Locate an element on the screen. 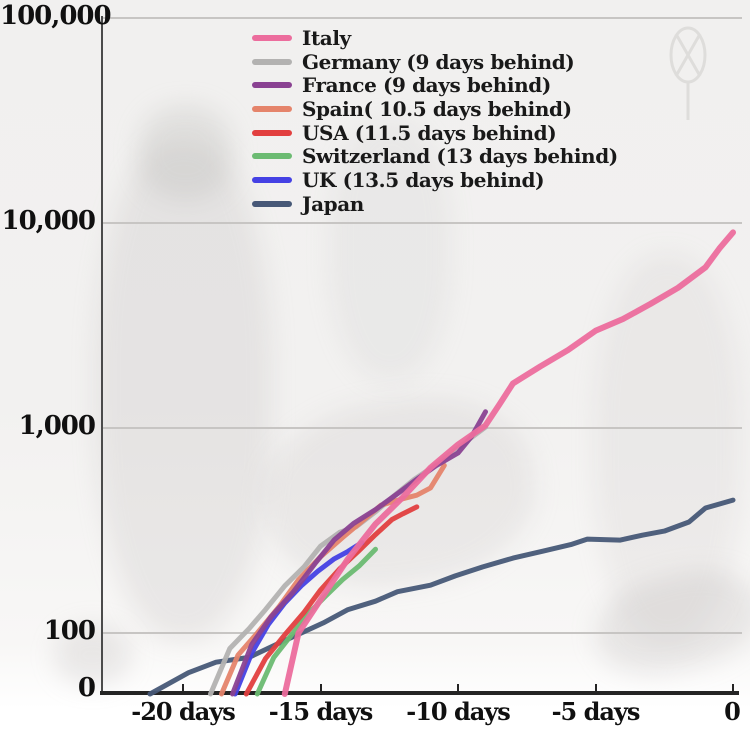 Image resolution: width=750 pixels, height=731 pixels. legend-swatch-spain is located at coordinates (272, 108).